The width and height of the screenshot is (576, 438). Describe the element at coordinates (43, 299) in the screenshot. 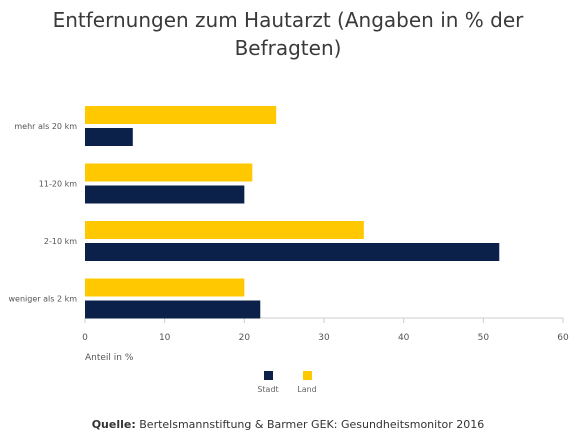

I see `category-label: weniger als 2 km` at that location.